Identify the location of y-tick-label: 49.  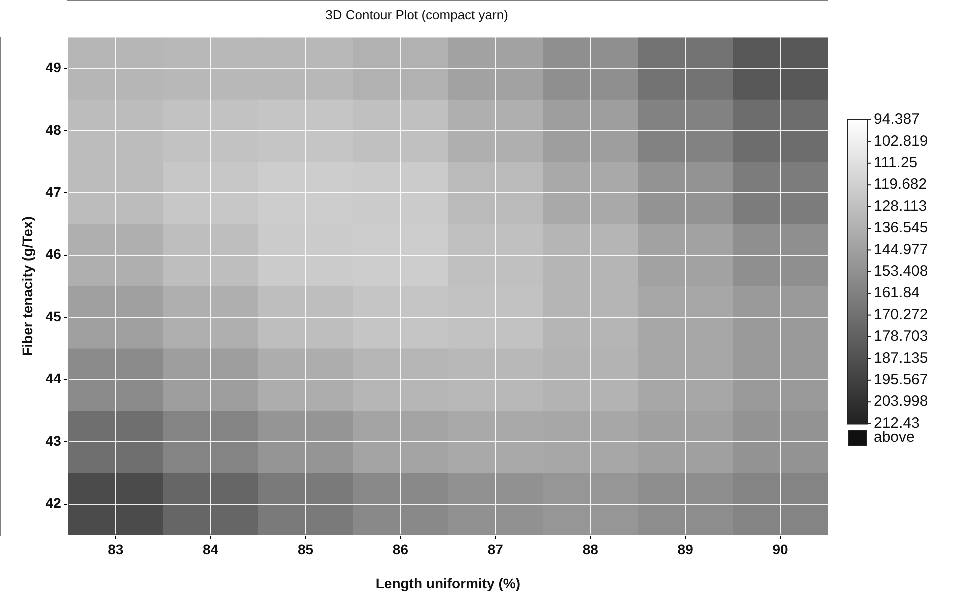
(54, 68).